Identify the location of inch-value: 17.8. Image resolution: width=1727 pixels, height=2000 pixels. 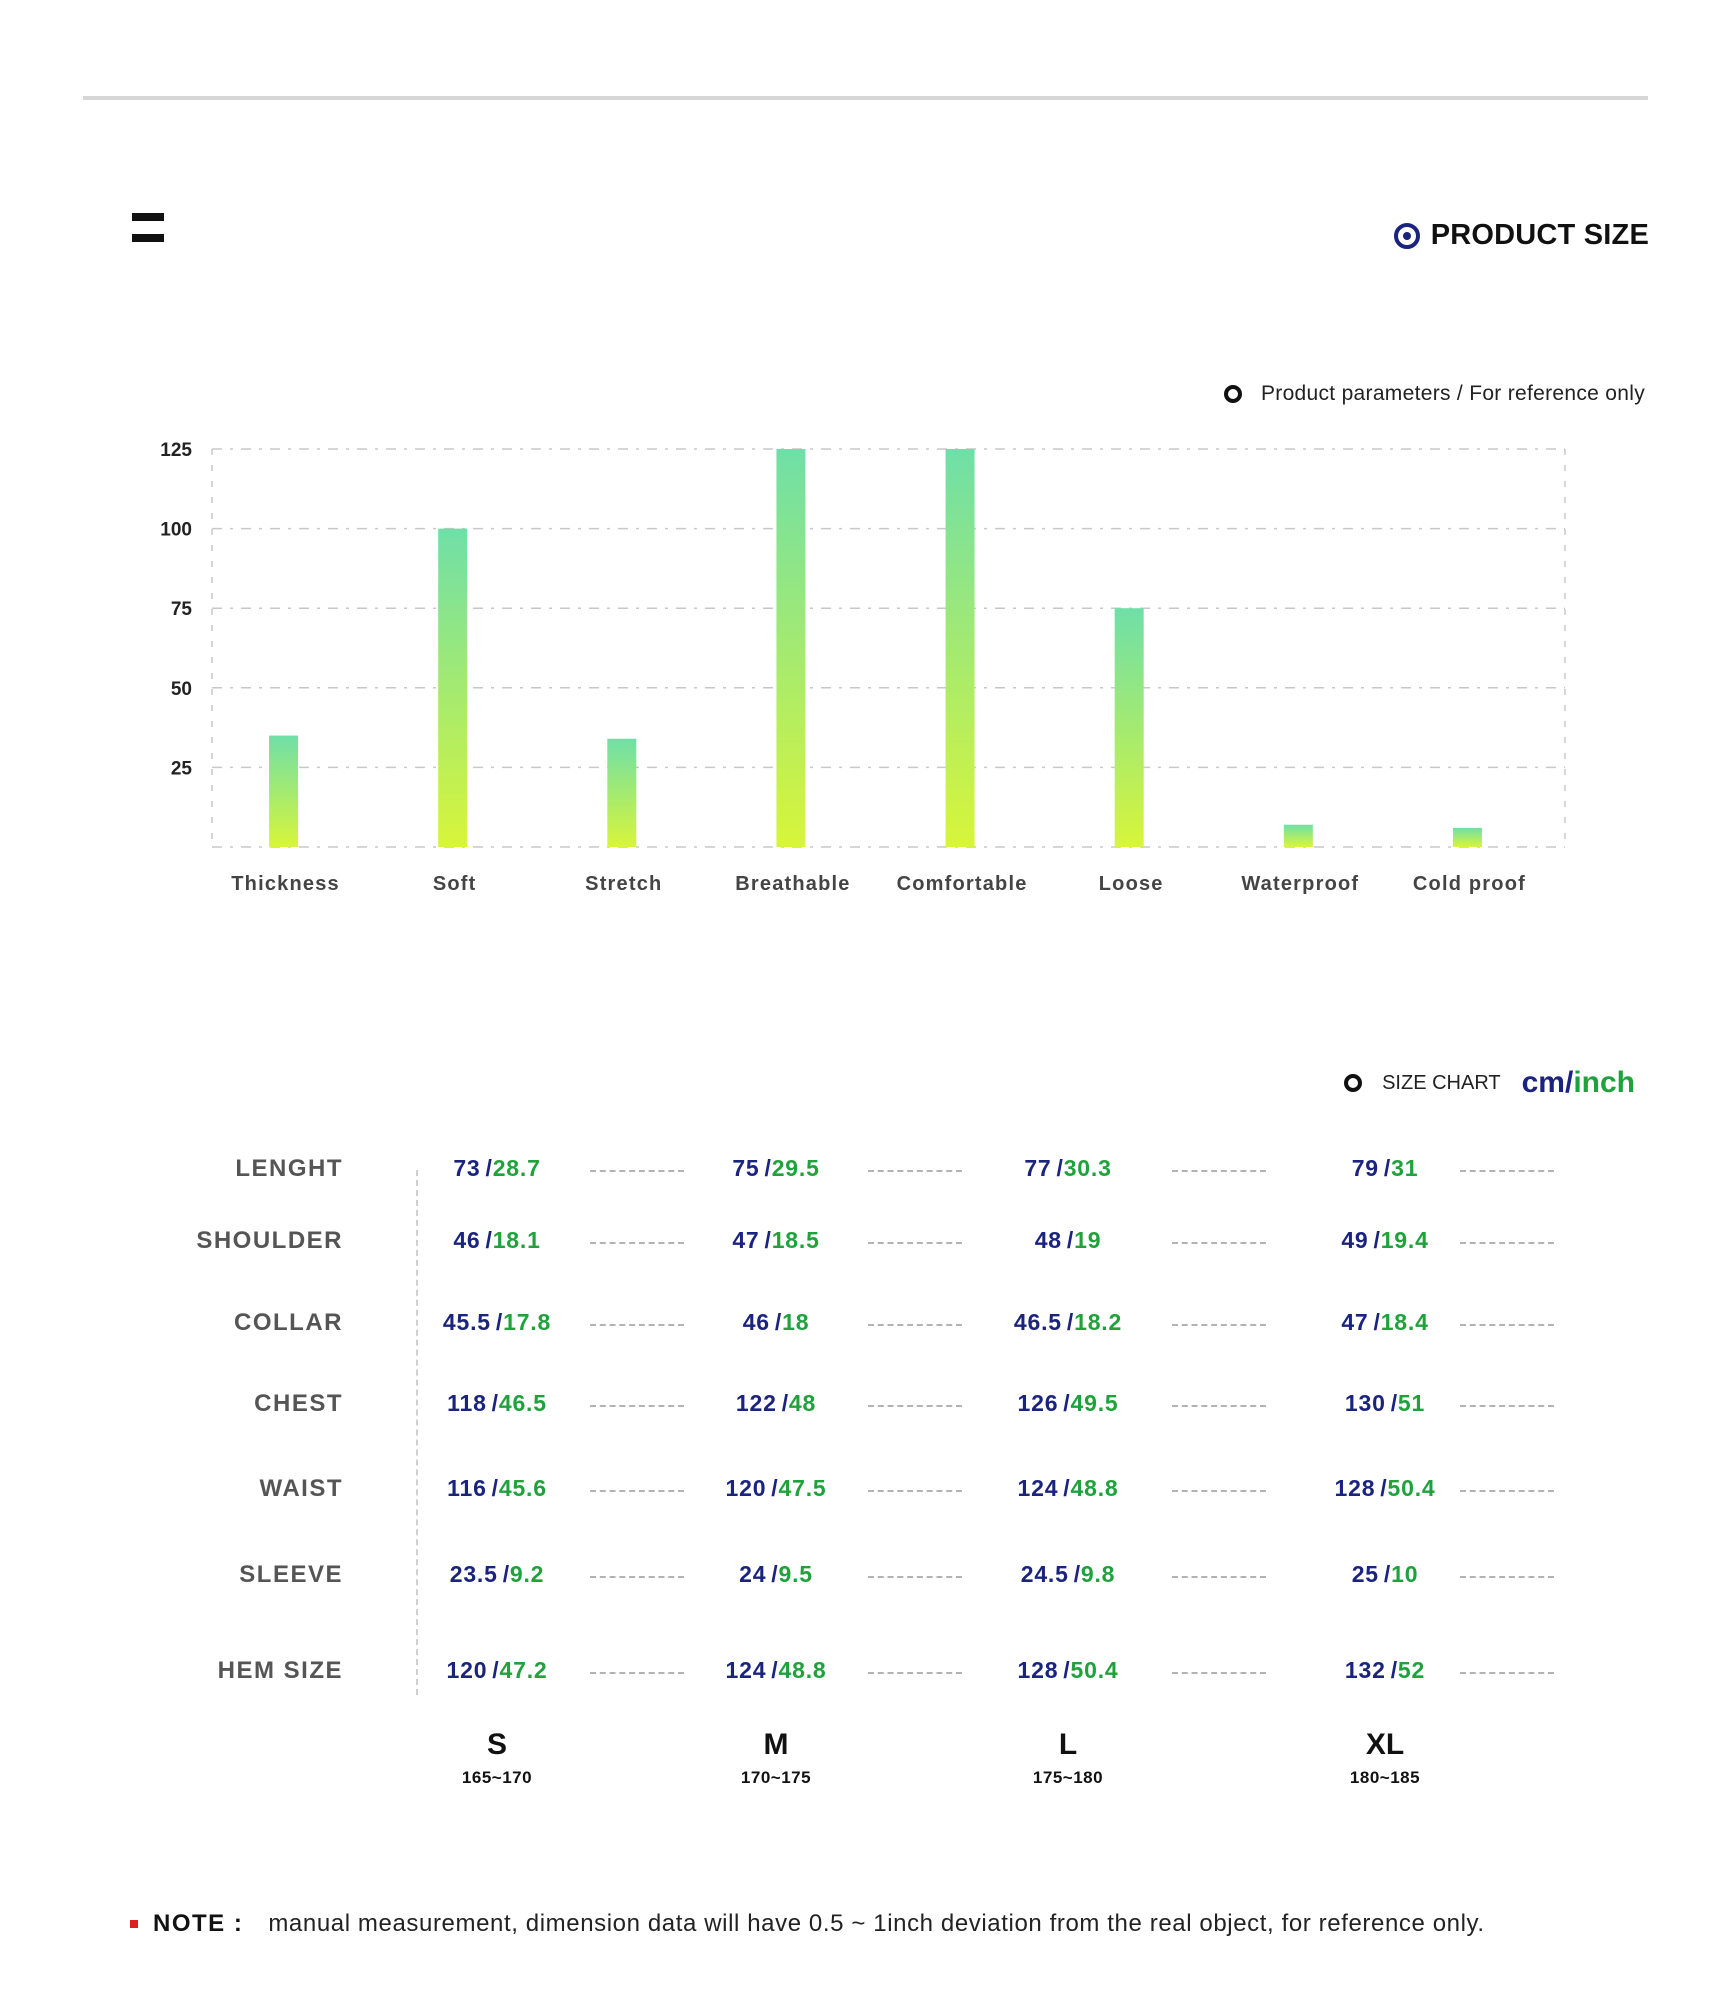
(527, 1322).